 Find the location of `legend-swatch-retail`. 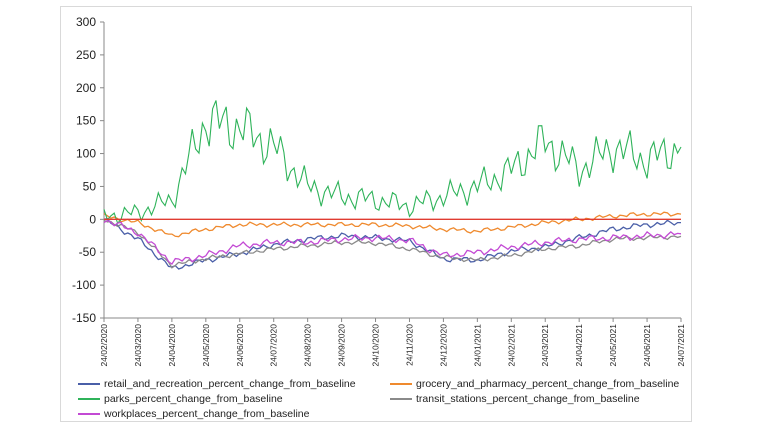

legend-swatch-retail is located at coordinates (89, 384).